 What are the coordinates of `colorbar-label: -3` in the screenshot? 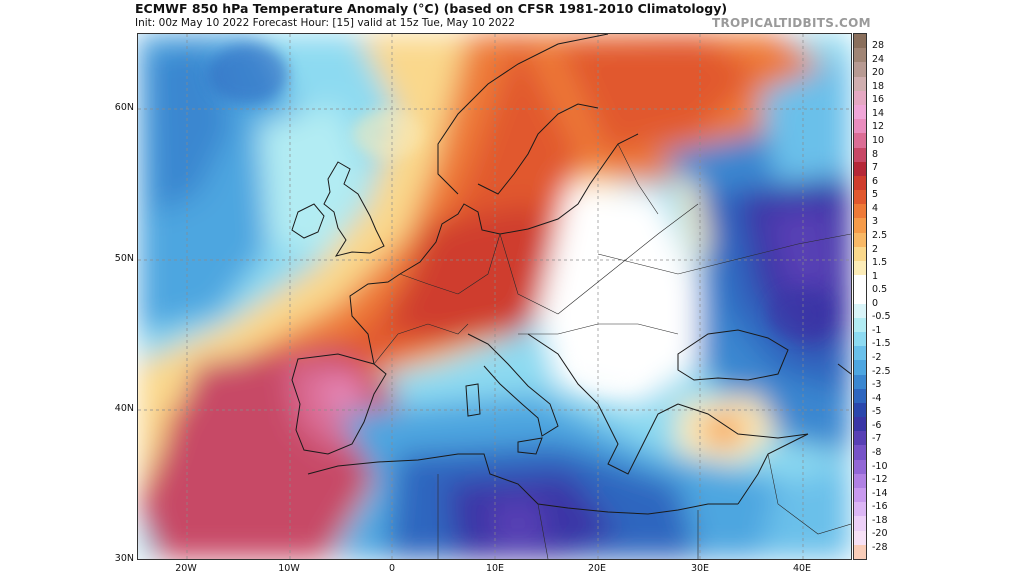 It's located at (877, 385).